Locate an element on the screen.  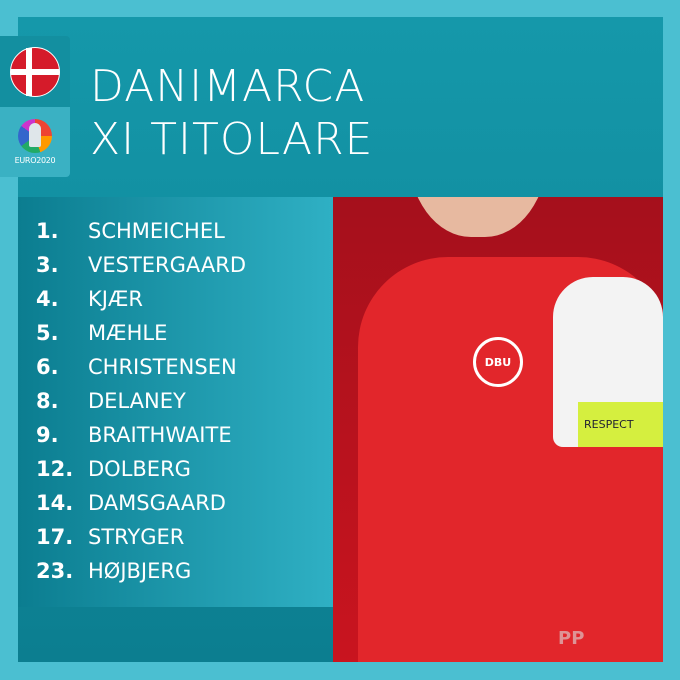
euro2020-trophy-icon is located at coordinates (35, 136).